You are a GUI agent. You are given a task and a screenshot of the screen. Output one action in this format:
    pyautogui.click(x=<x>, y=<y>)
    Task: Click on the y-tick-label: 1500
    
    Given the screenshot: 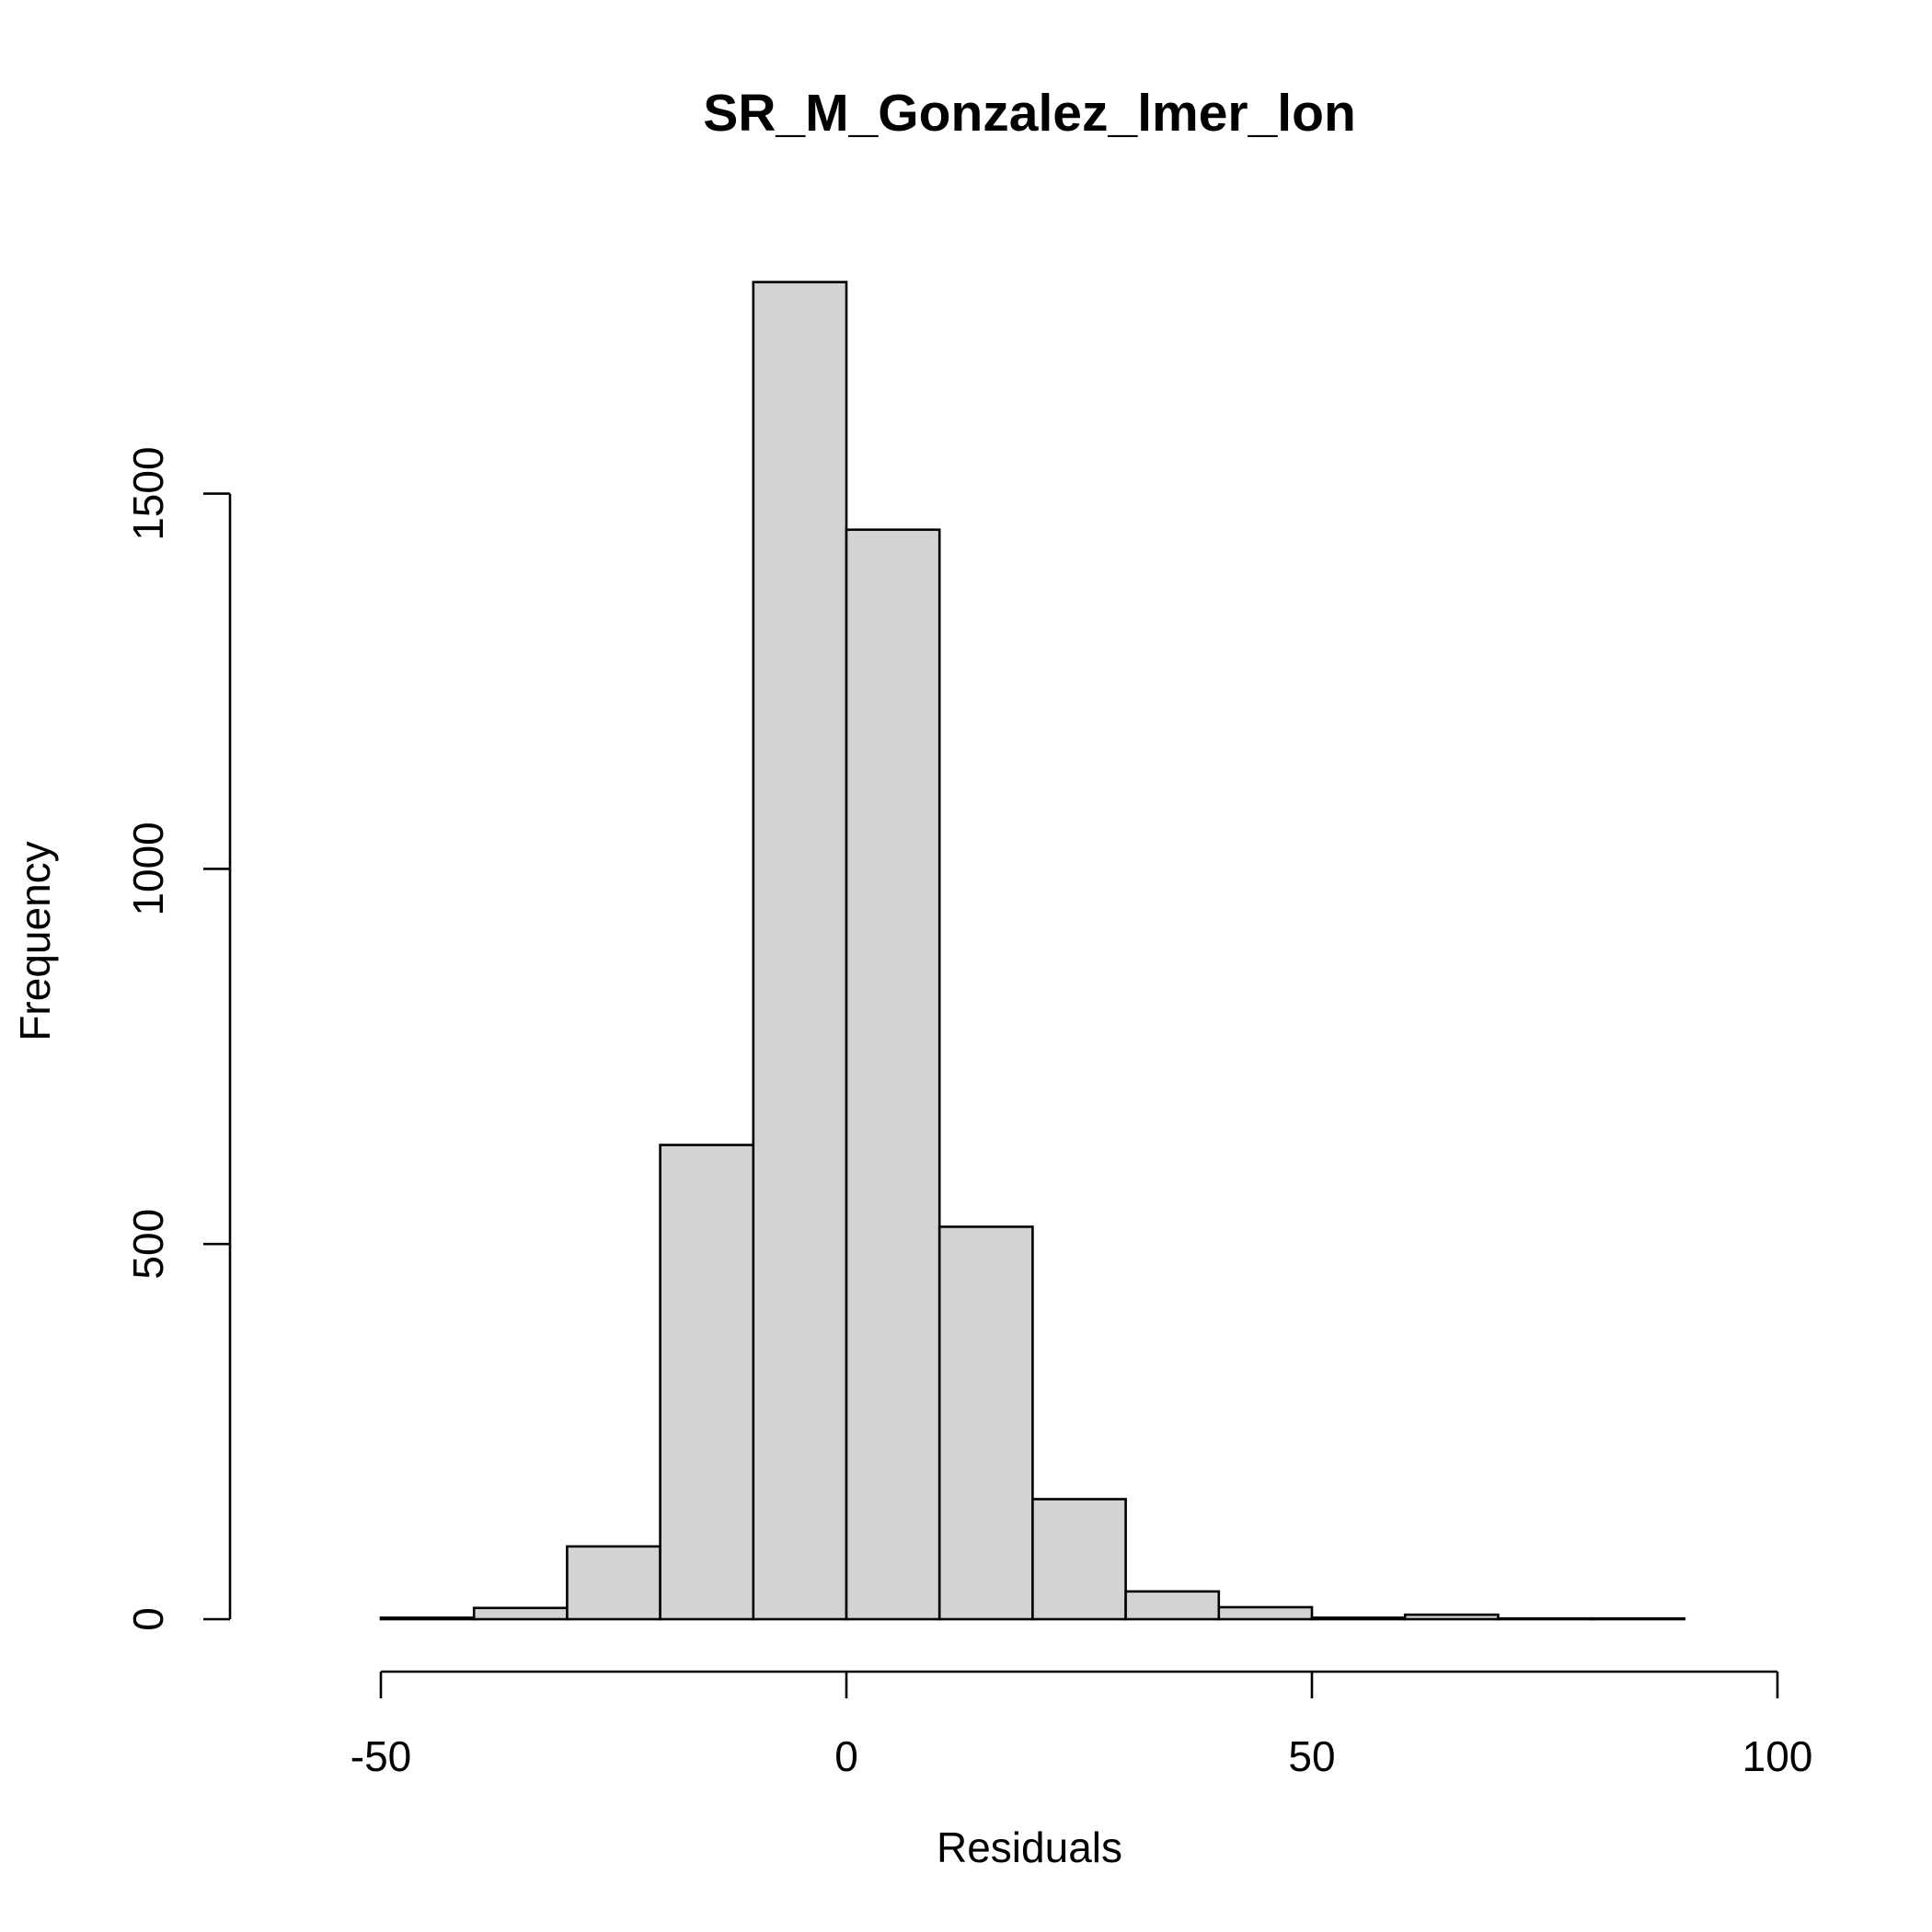 What is the action you would take?
    pyautogui.click(x=148, y=493)
    